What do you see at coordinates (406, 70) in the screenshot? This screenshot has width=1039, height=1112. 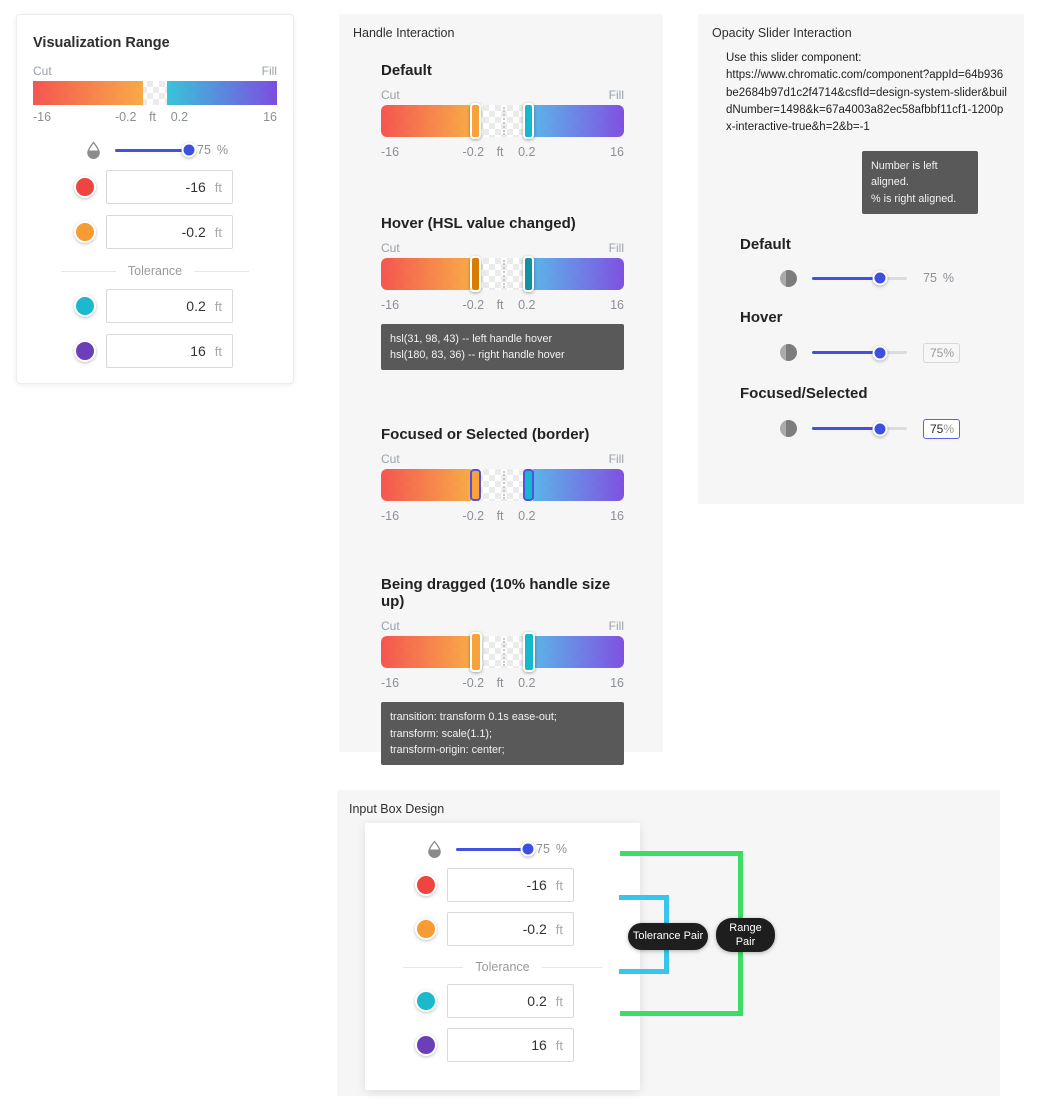 I see `state-title: Default` at bounding box center [406, 70].